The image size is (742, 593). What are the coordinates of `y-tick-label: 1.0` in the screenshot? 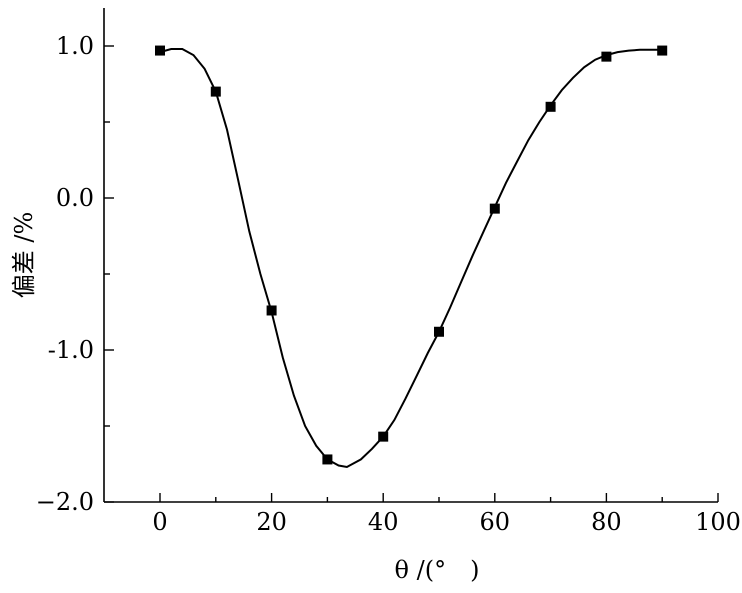 It's located at (75, 46).